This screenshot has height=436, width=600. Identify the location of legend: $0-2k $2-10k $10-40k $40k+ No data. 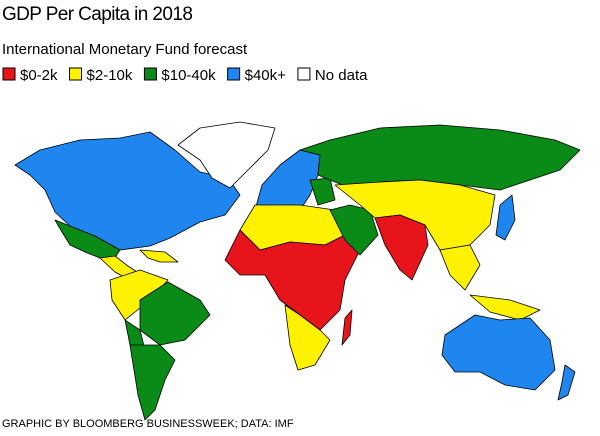
(185, 75).